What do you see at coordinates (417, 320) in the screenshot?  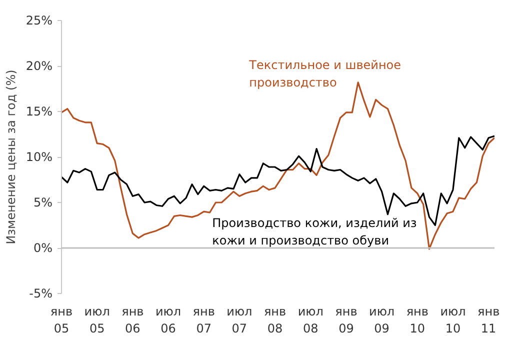 I see `x-tick-label: янв 10` at bounding box center [417, 320].